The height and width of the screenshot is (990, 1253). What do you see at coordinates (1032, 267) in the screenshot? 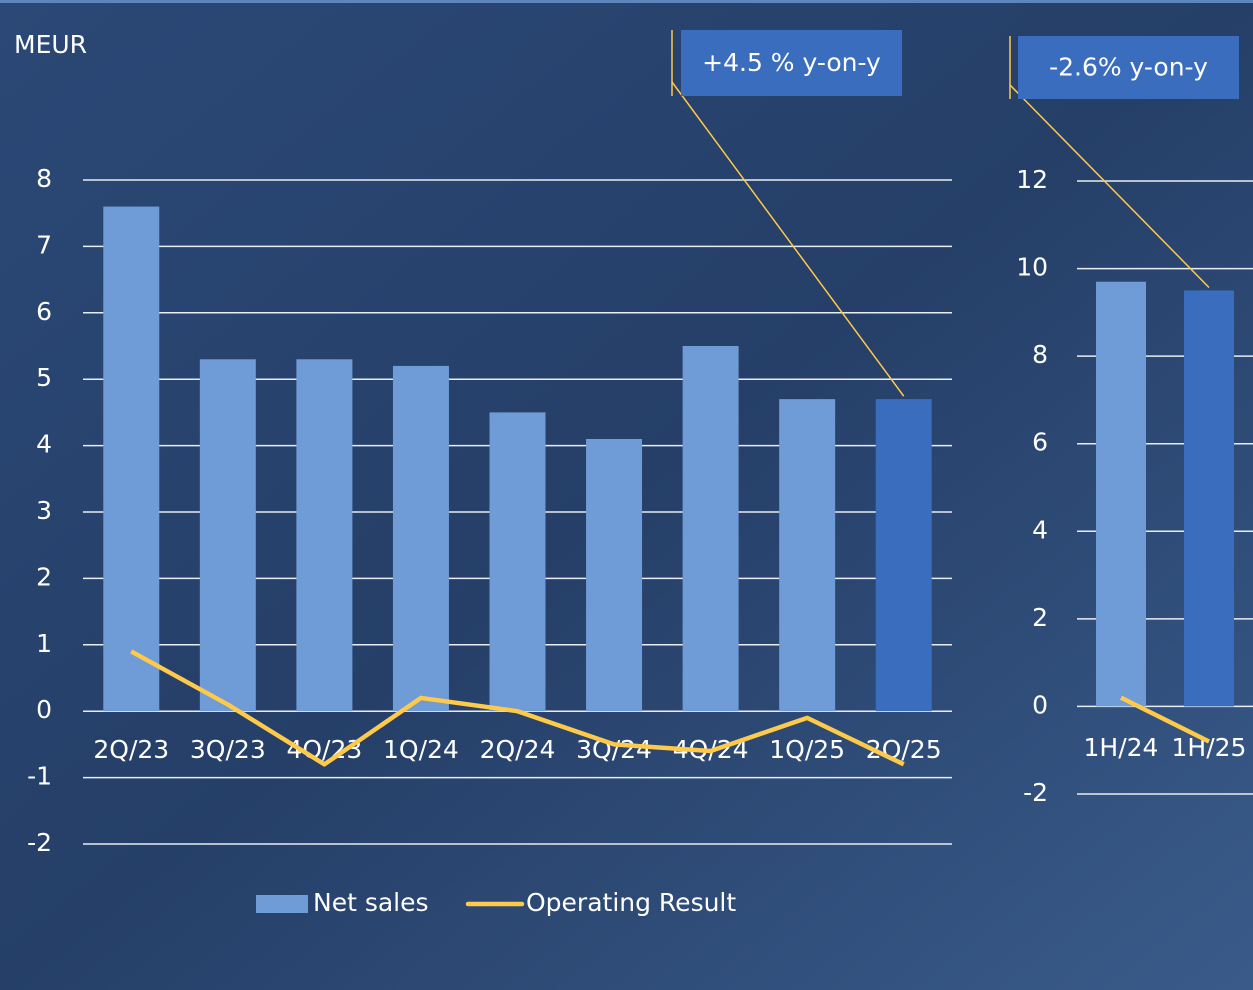
I see `y-tick-label: 10` at bounding box center [1032, 267].